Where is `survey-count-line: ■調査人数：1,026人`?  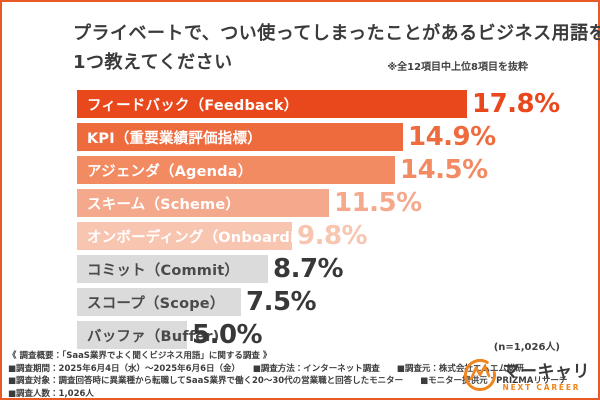
survey-count-line: ■調査人数：1,026人 is located at coordinates (51, 393).